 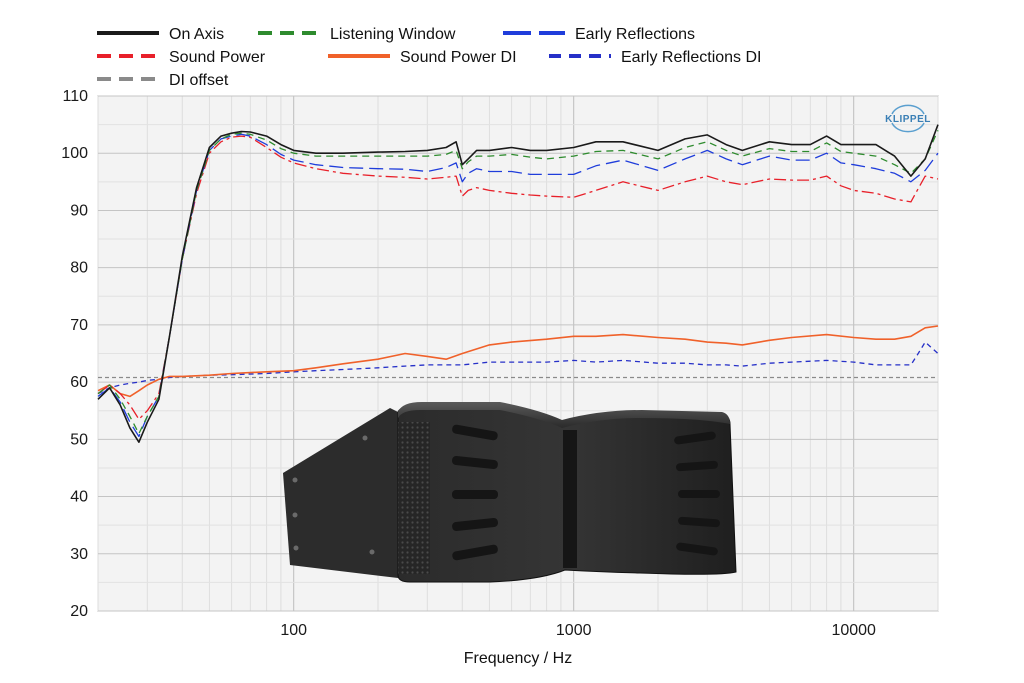 I want to click on series-line-early-reflections-di, so click(x=518, y=368).